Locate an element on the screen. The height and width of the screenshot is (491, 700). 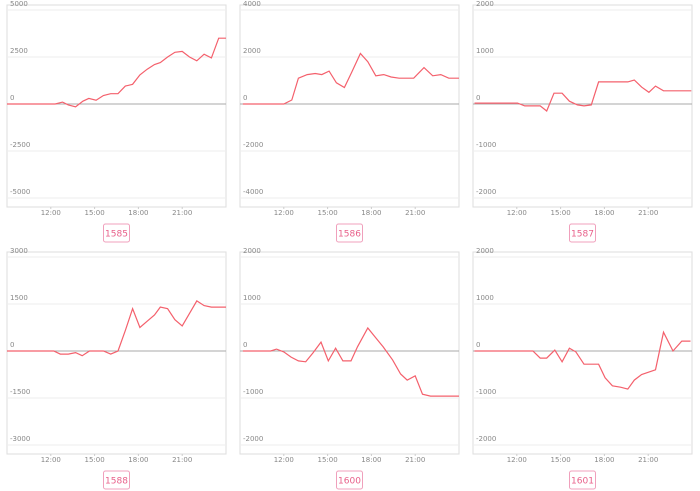
y-tick-label: -5000 is located at coordinates (20, 192).